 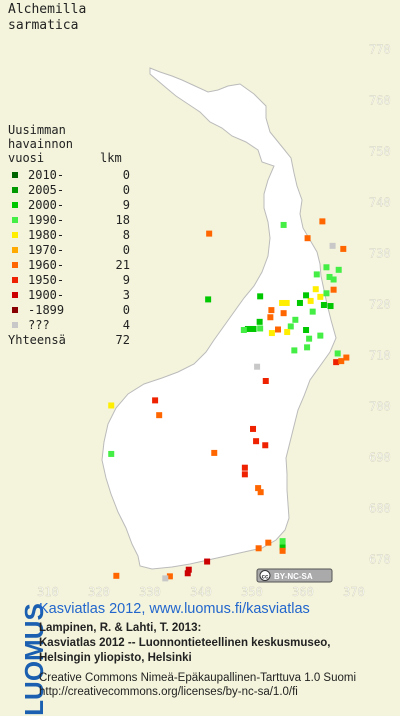 What do you see at coordinates (380, 458) in the screenshot?
I see `y-tick-label: 690` at bounding box center [380, 458].